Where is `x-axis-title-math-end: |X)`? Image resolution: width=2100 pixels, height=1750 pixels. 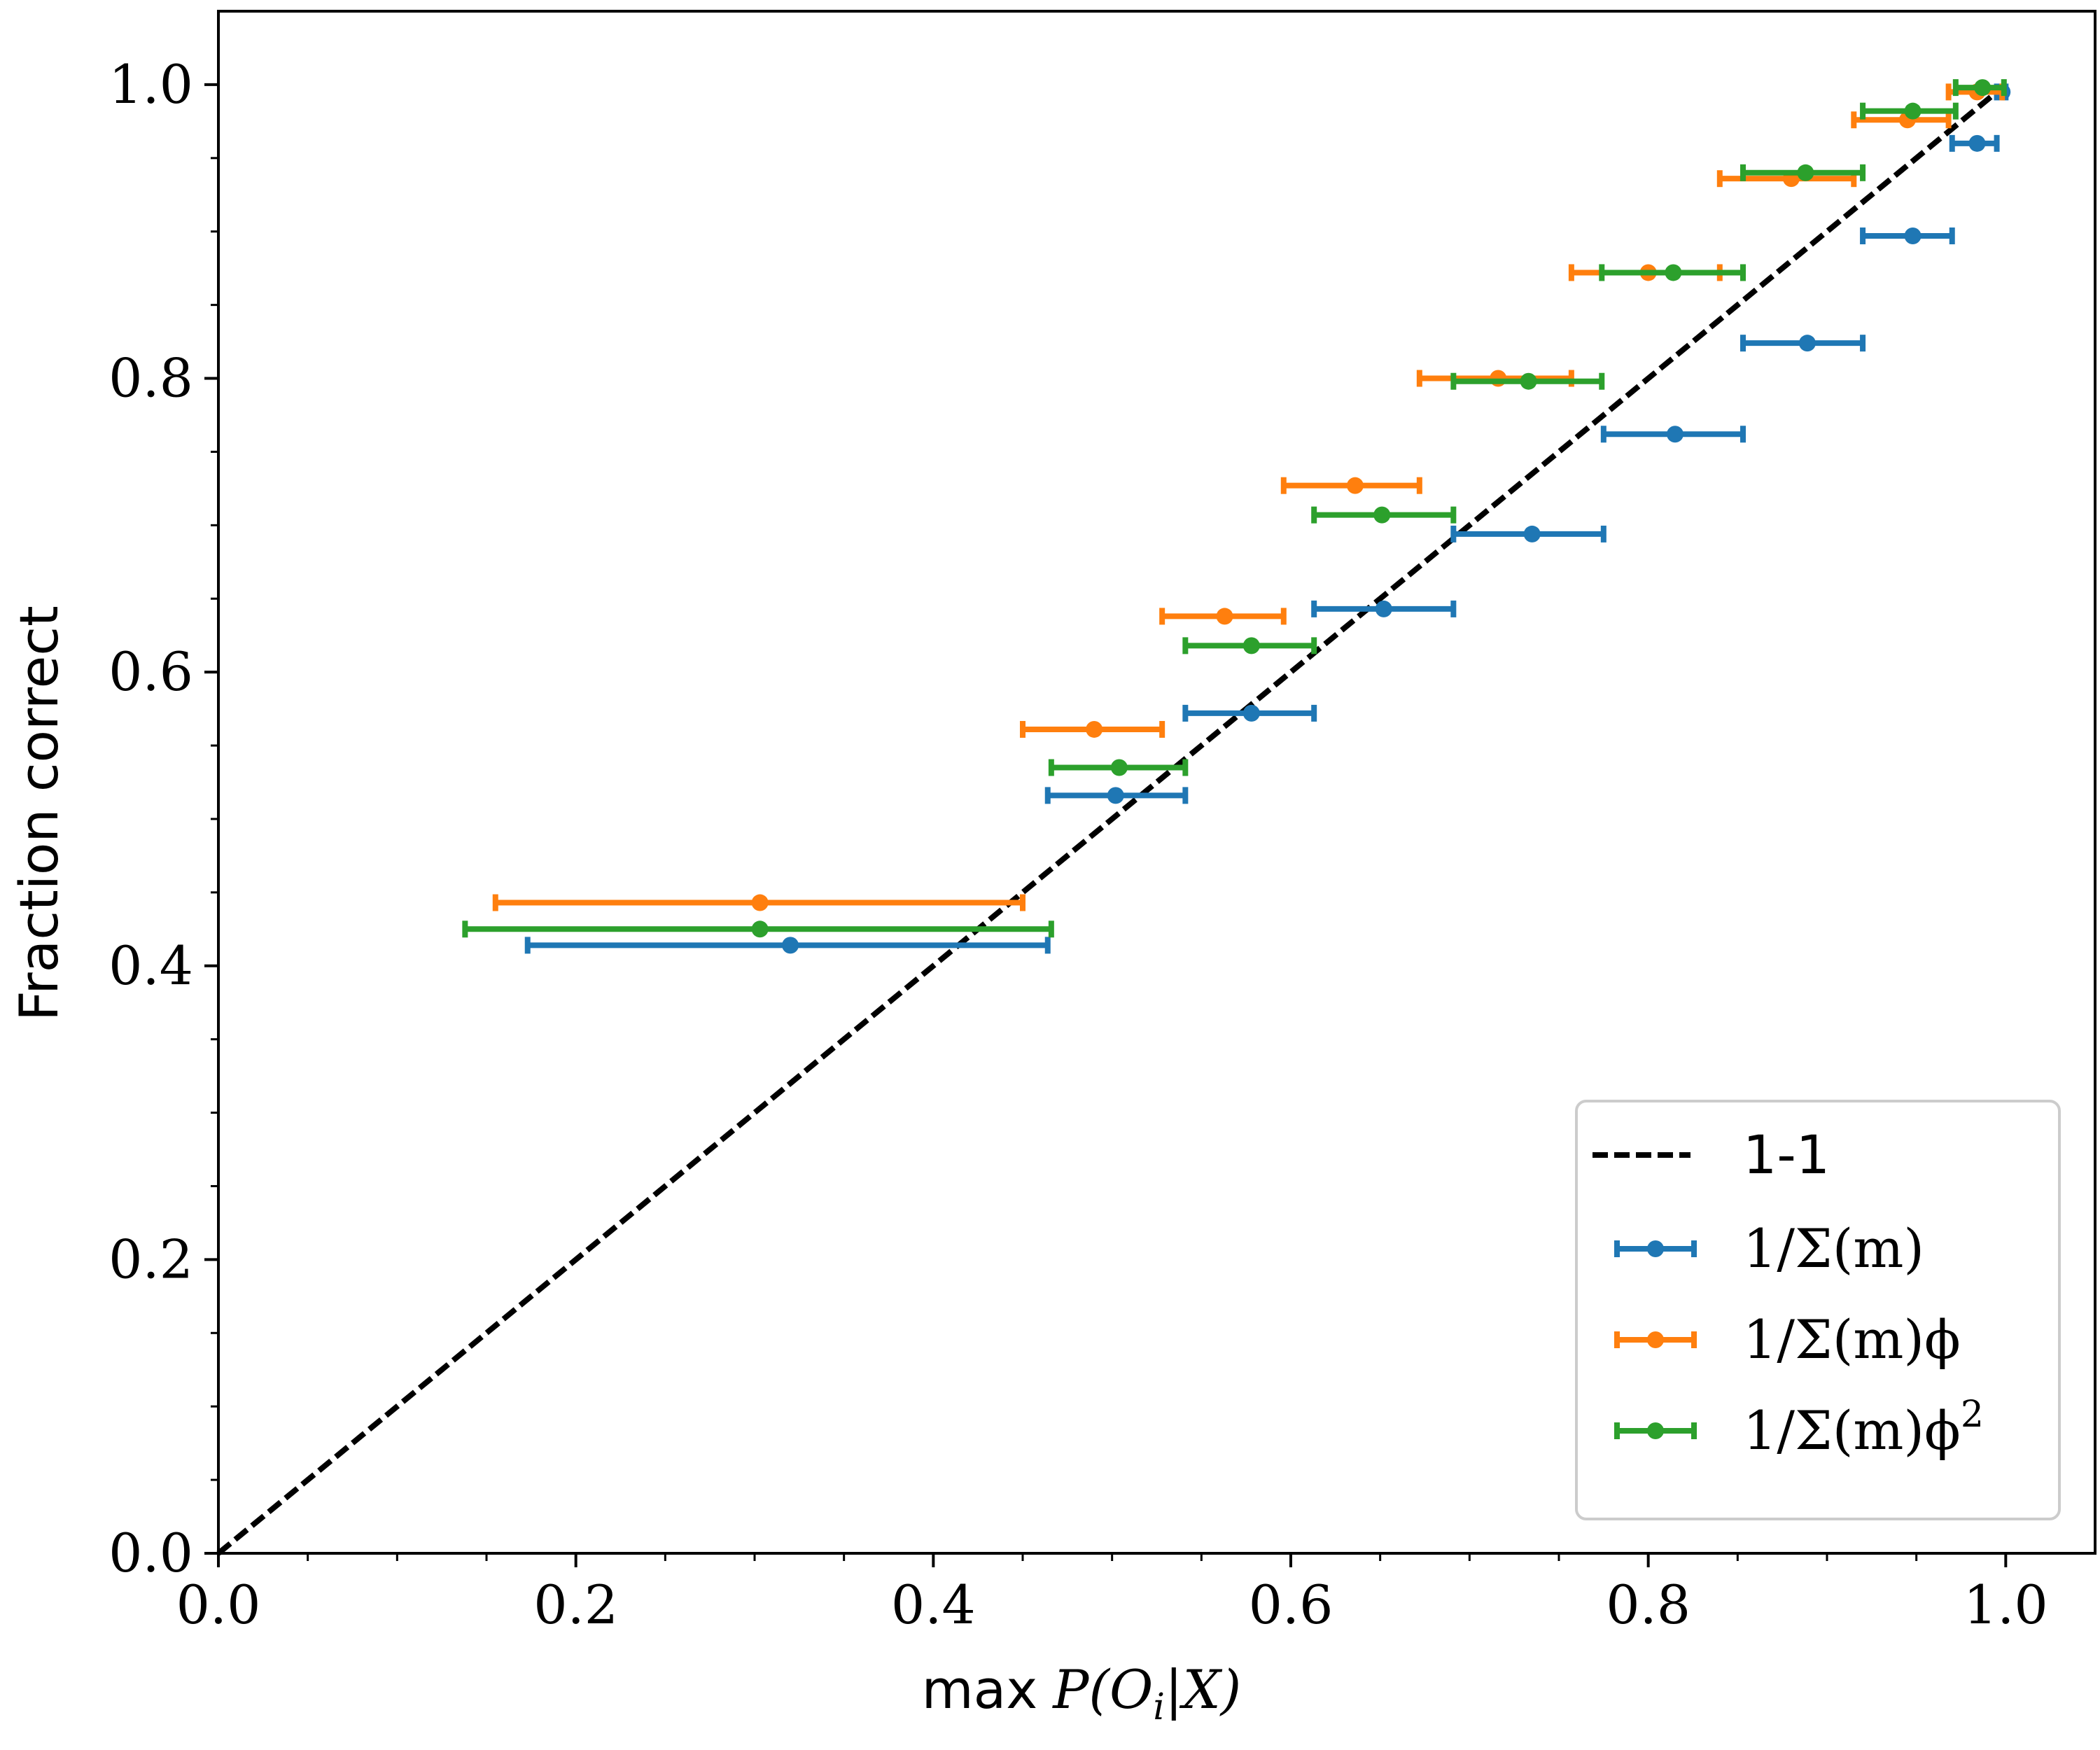
x-axis-title-math-end: |X) is located at coordinates (1203, 1689).